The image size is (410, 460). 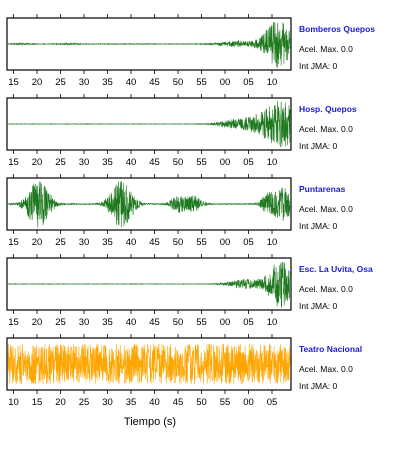 I want to click on station-name: Puntarenas, so click(x=322, y=189).